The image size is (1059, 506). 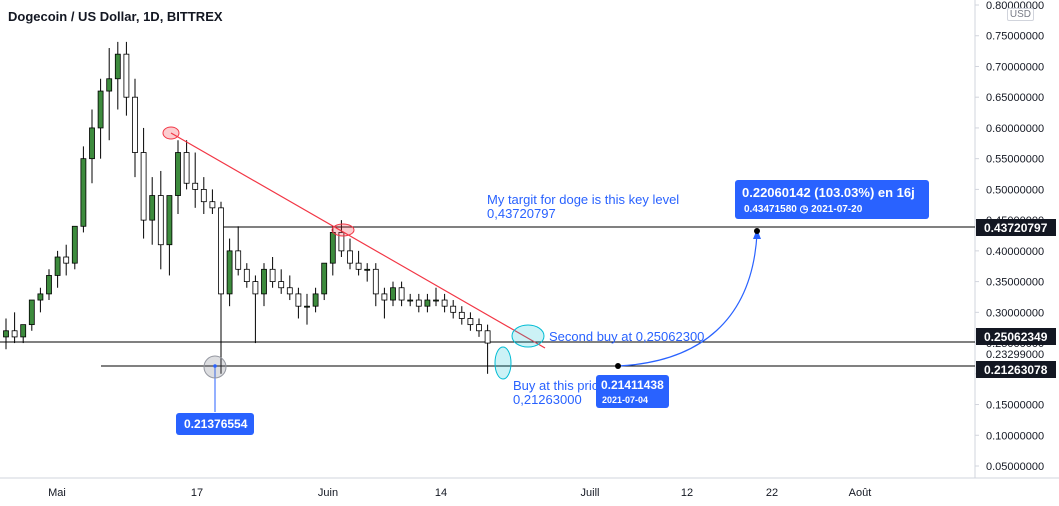 I want to click on svg-text: 0.43720797, so click(x=1016, y=228).